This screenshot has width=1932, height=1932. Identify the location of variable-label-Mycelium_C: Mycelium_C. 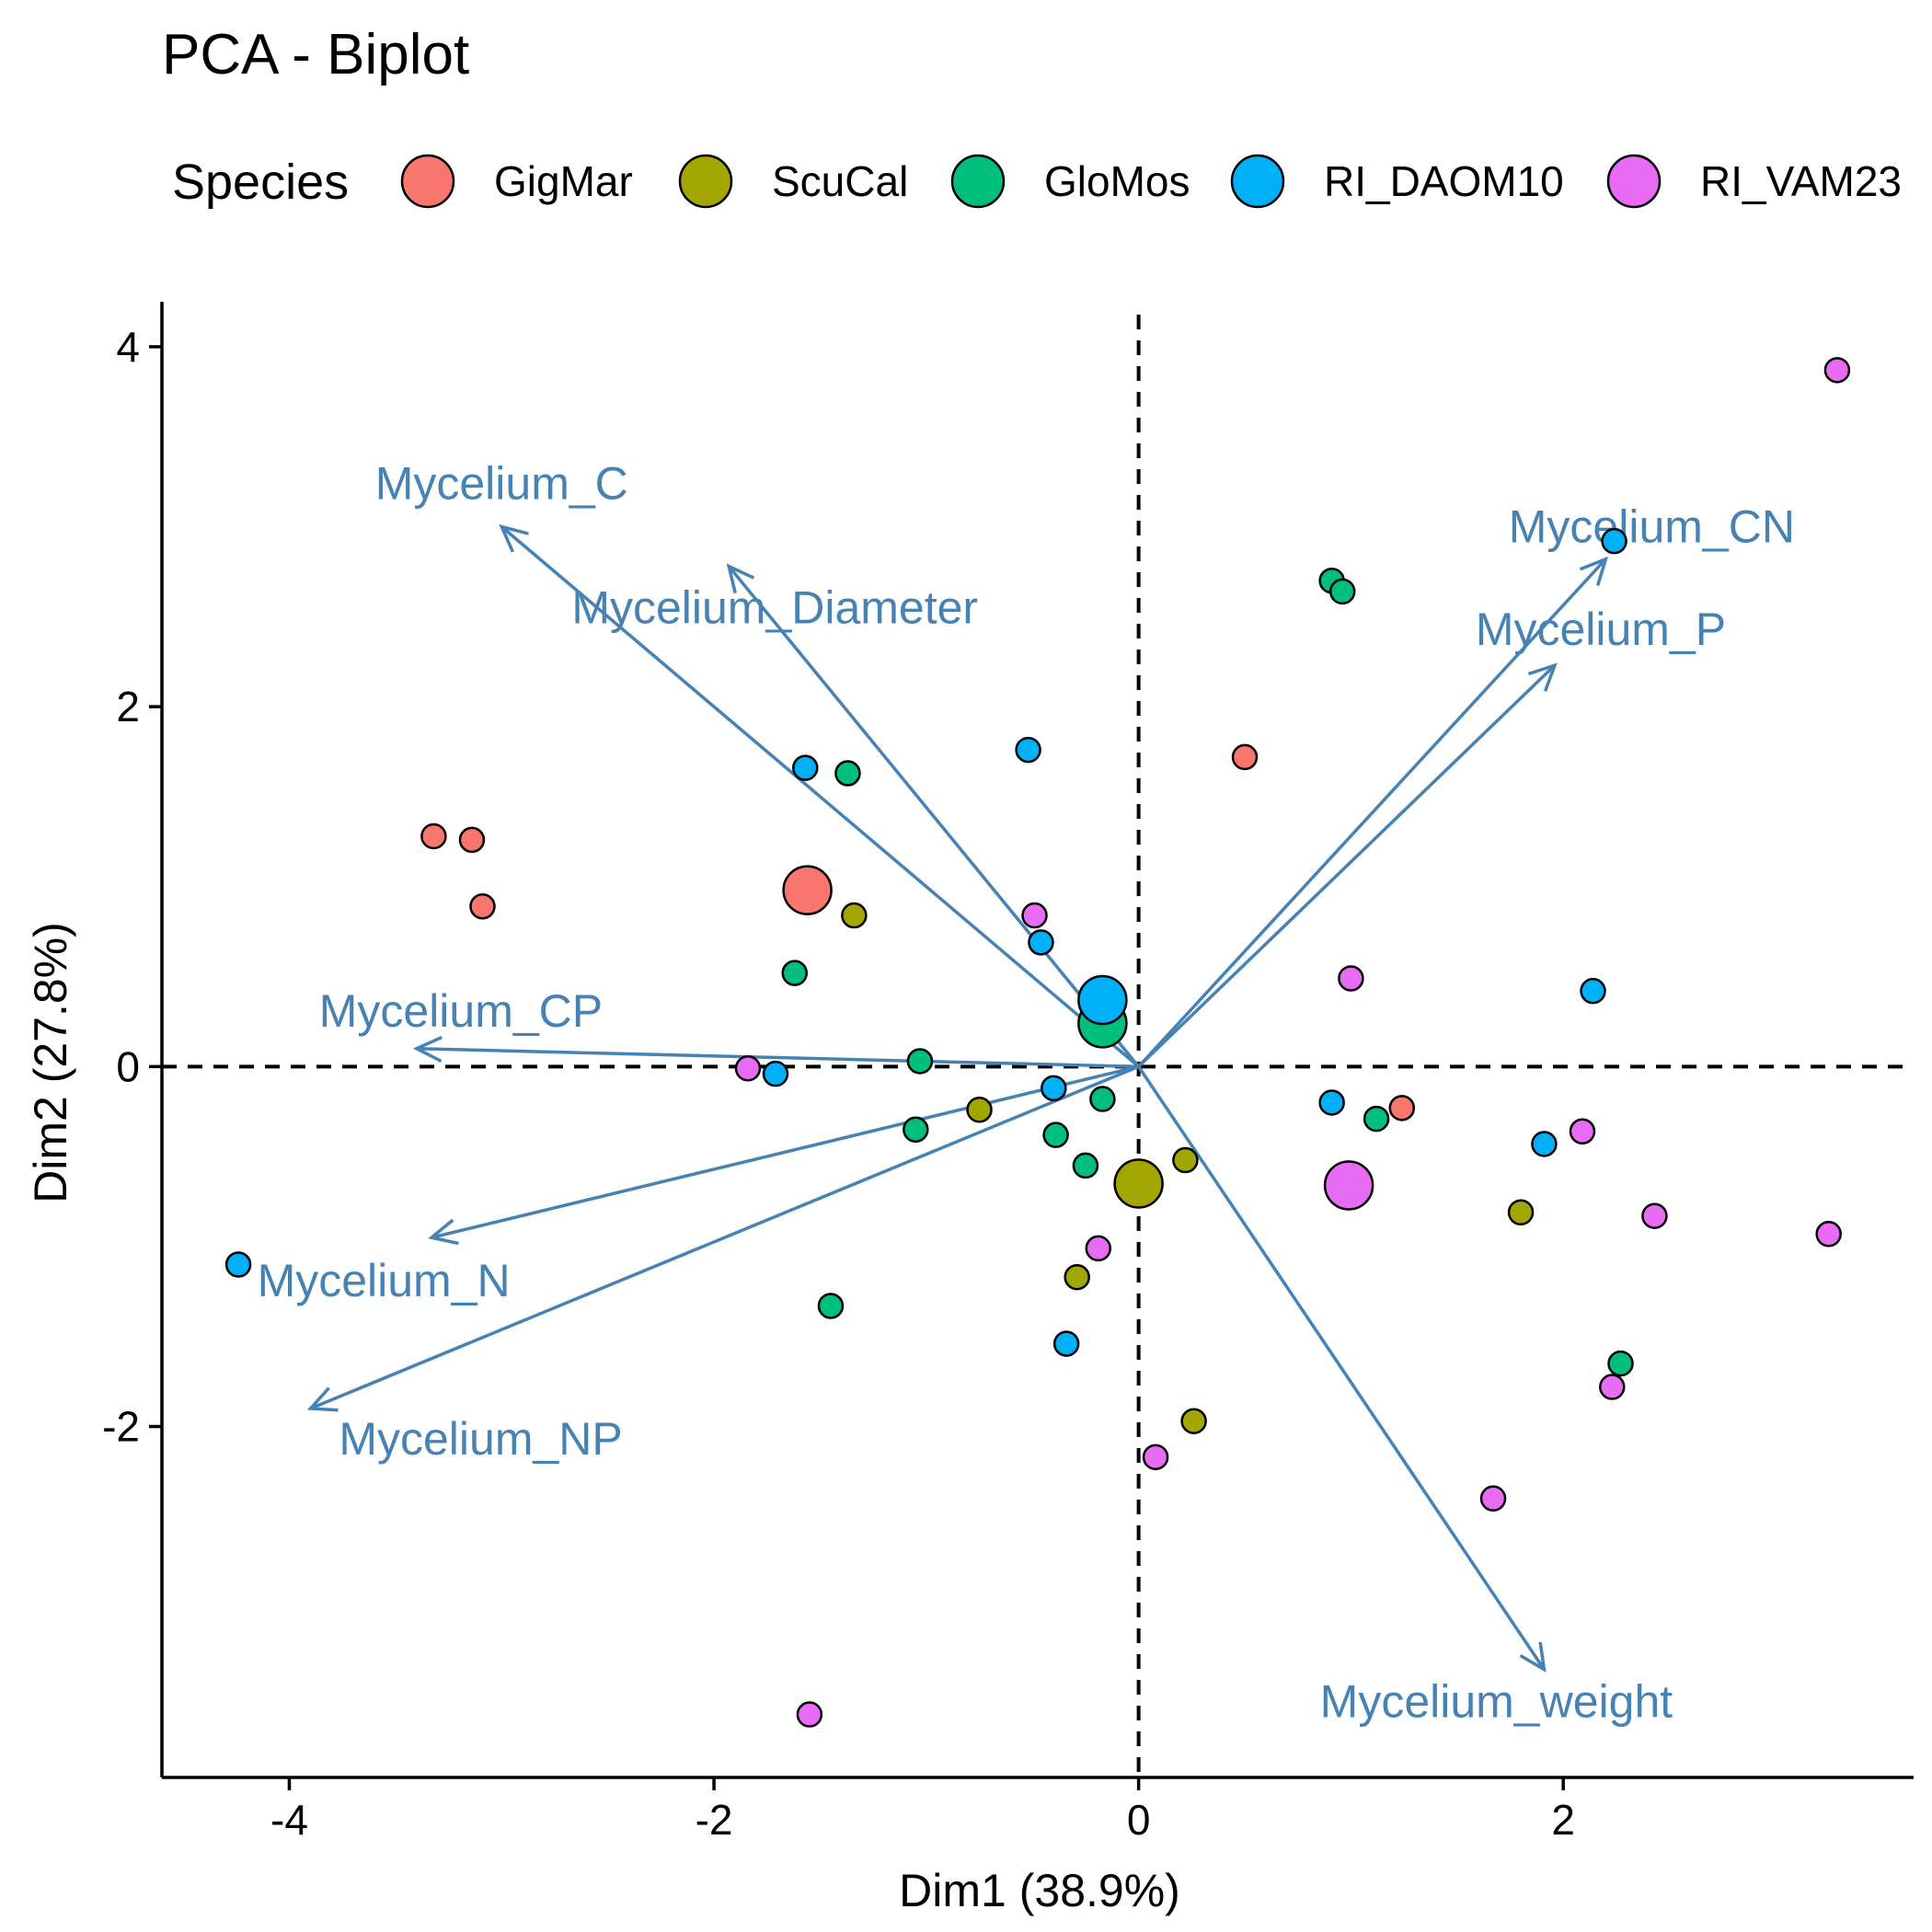
(501, 484).